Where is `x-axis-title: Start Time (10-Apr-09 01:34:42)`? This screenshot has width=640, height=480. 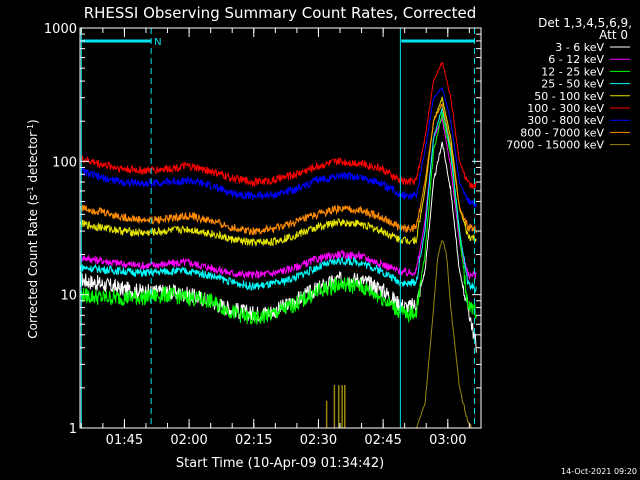 x-axis-title: Start Time (10-Apr-09 01:34:42) is located at coordinates (280, 463).